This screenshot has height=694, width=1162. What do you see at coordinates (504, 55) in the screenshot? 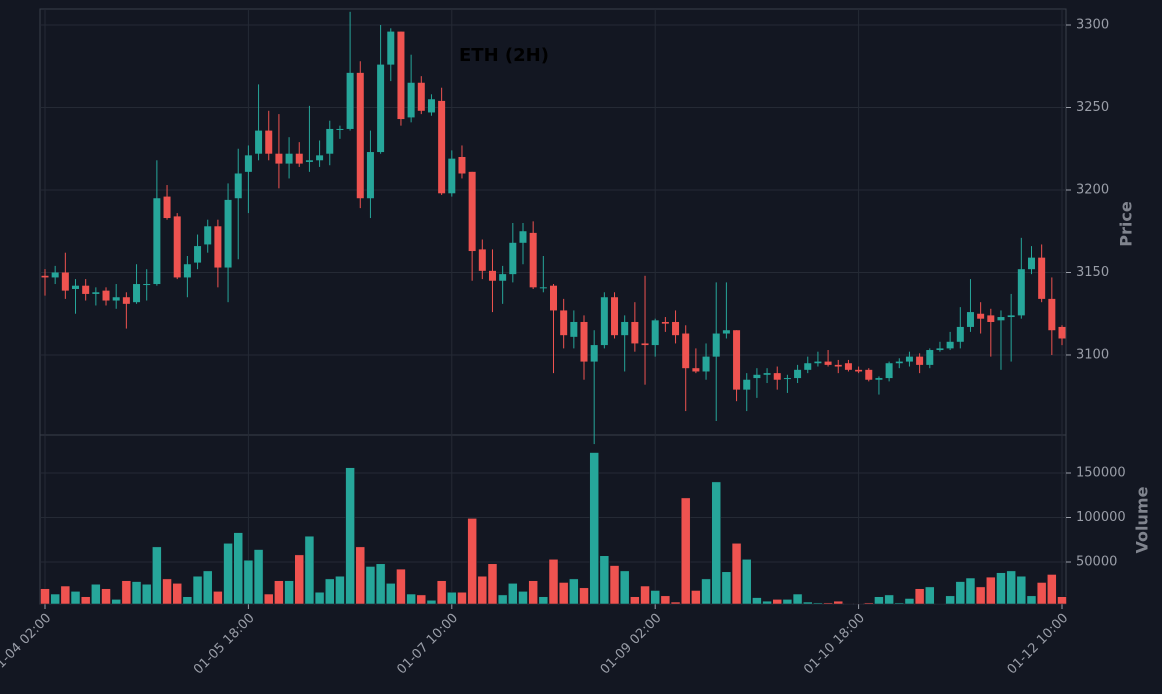
I see `chart-title: ETH (2H)` at bounding box center [504, 55].